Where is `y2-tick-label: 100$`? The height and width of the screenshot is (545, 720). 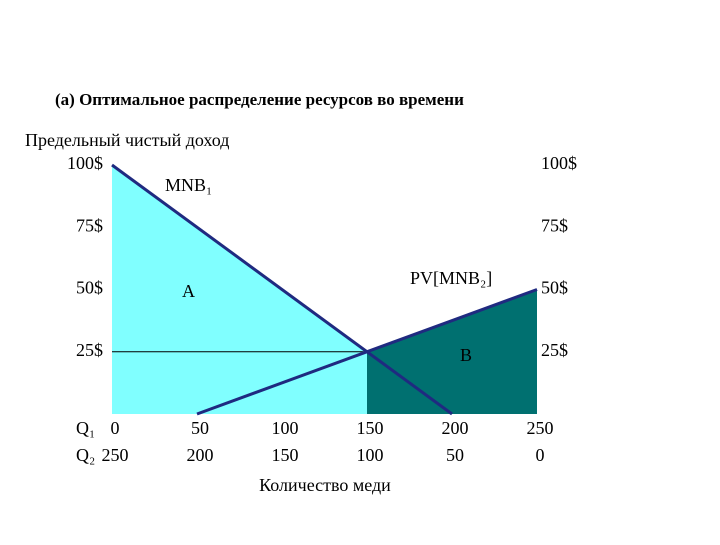
y2-tick-label: 100$ is located at coordinates (559, 163).